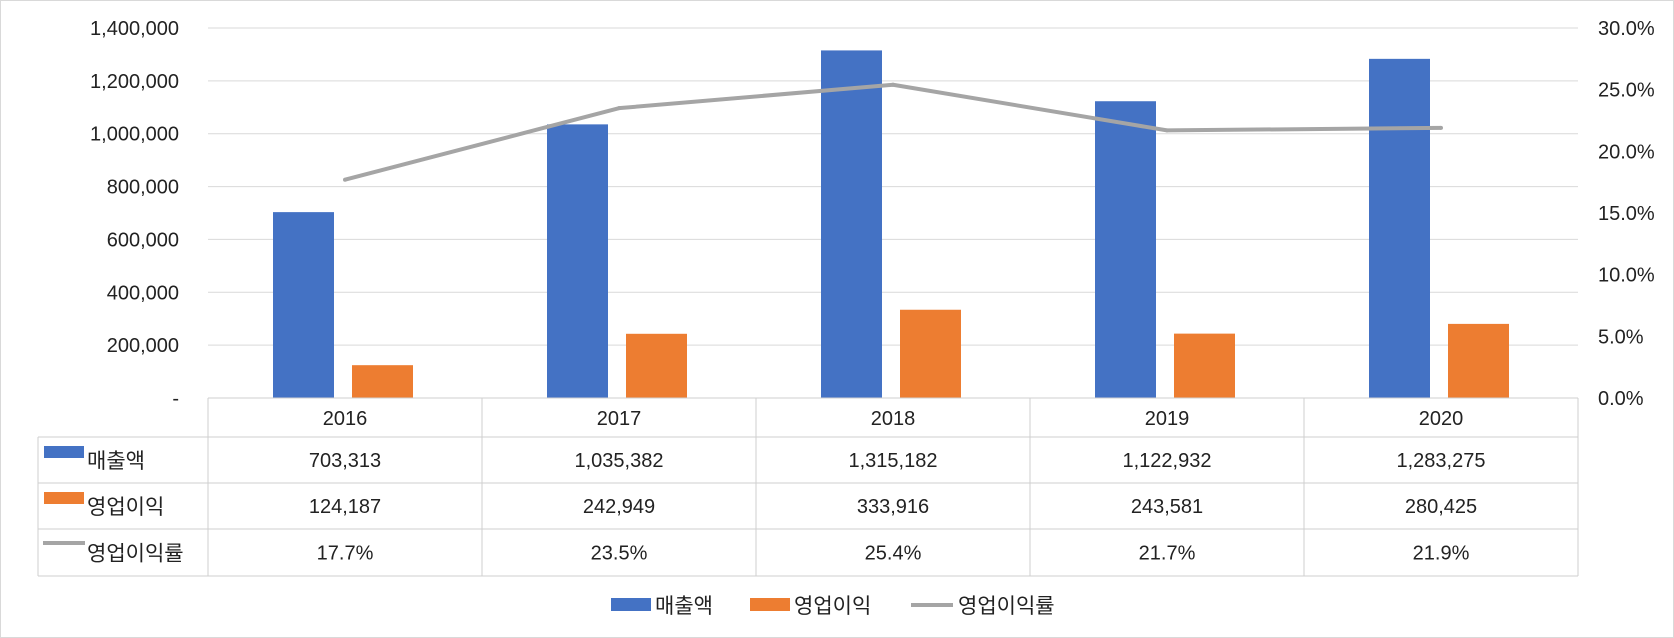 The height and width of the screenshot is (638, 1674). I want to click on bar-매출액-2018, so click(851, 224).